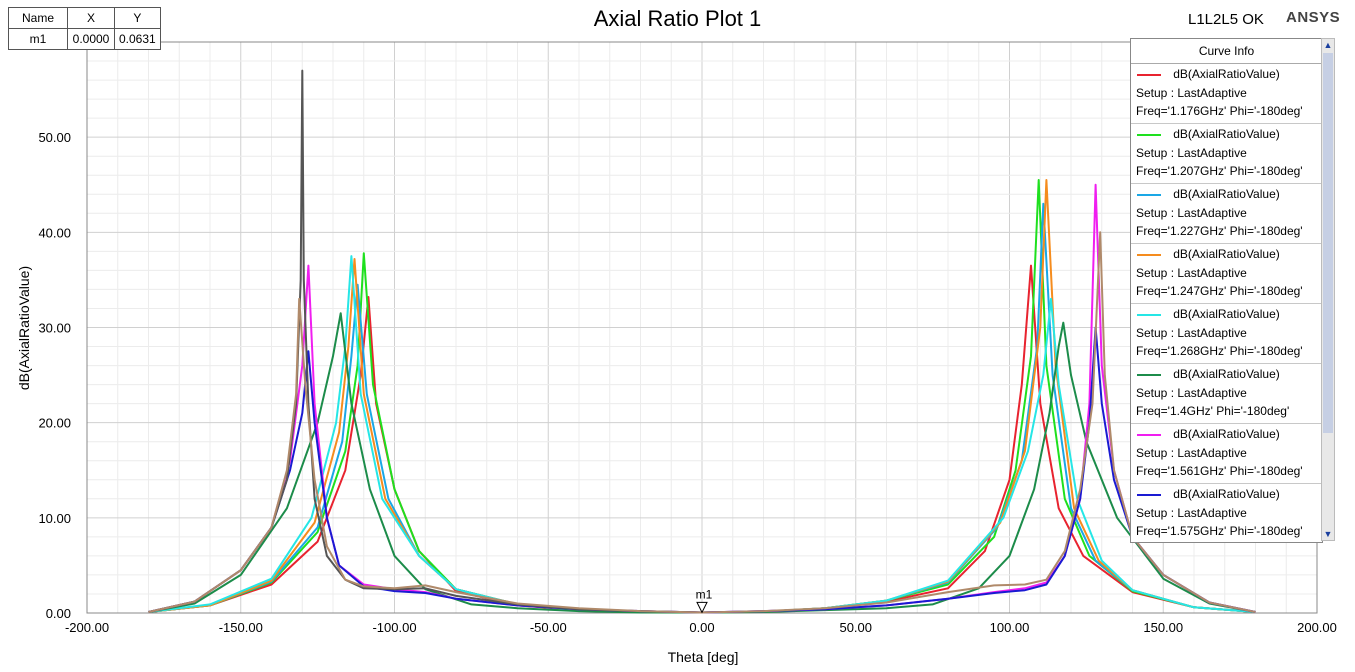 This screenshot has height=672, width=1355. Describe the element at coordinates (1328, 45) in the screenshot. I see `scroll-up-icon: ▲` at that location.